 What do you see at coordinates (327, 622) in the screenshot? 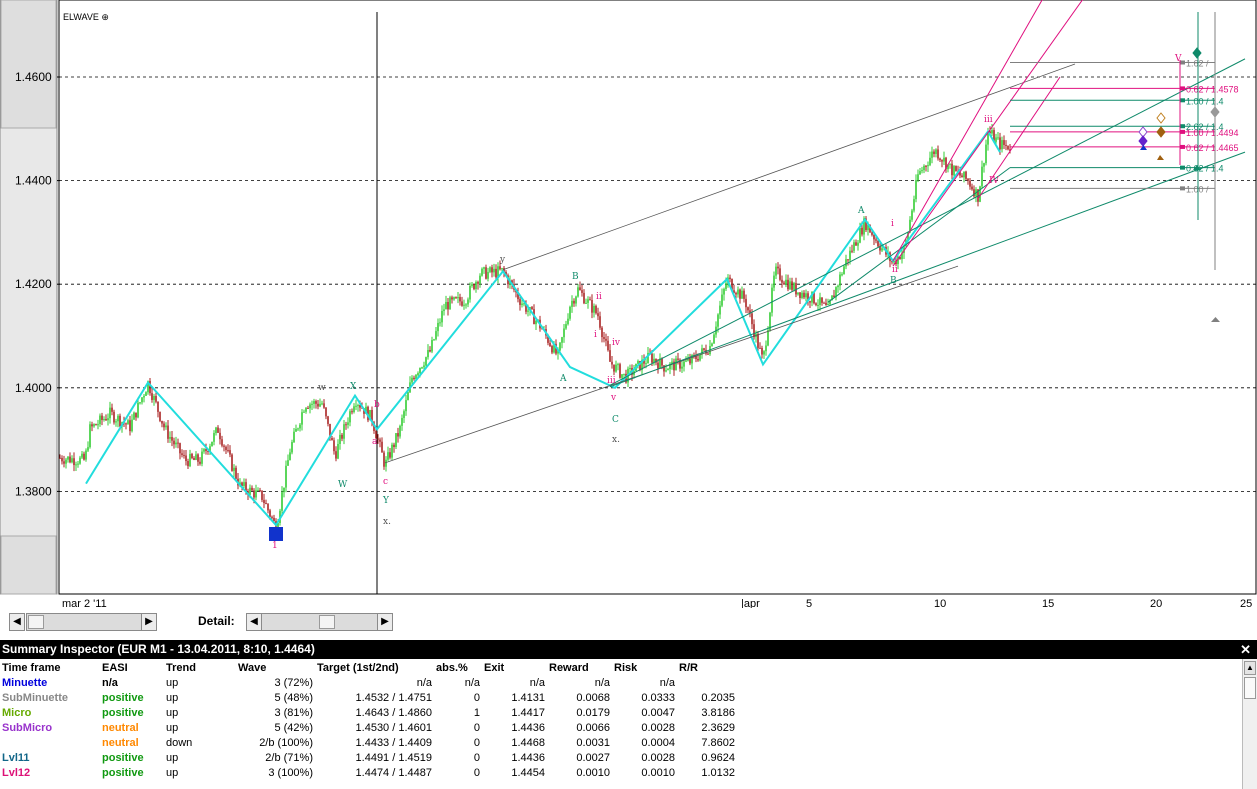
I see `detail-slider-thumb` at bounding box center [327, 622].